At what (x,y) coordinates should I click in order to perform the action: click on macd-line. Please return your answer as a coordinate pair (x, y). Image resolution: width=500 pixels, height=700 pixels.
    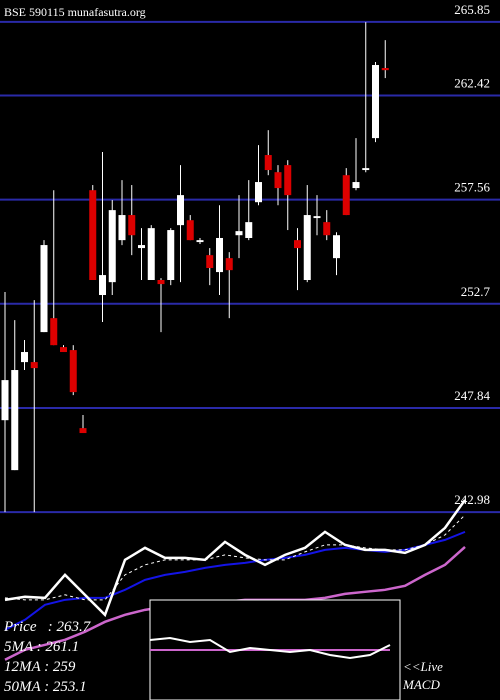
    Looking at the image, I should click on (270, 648).